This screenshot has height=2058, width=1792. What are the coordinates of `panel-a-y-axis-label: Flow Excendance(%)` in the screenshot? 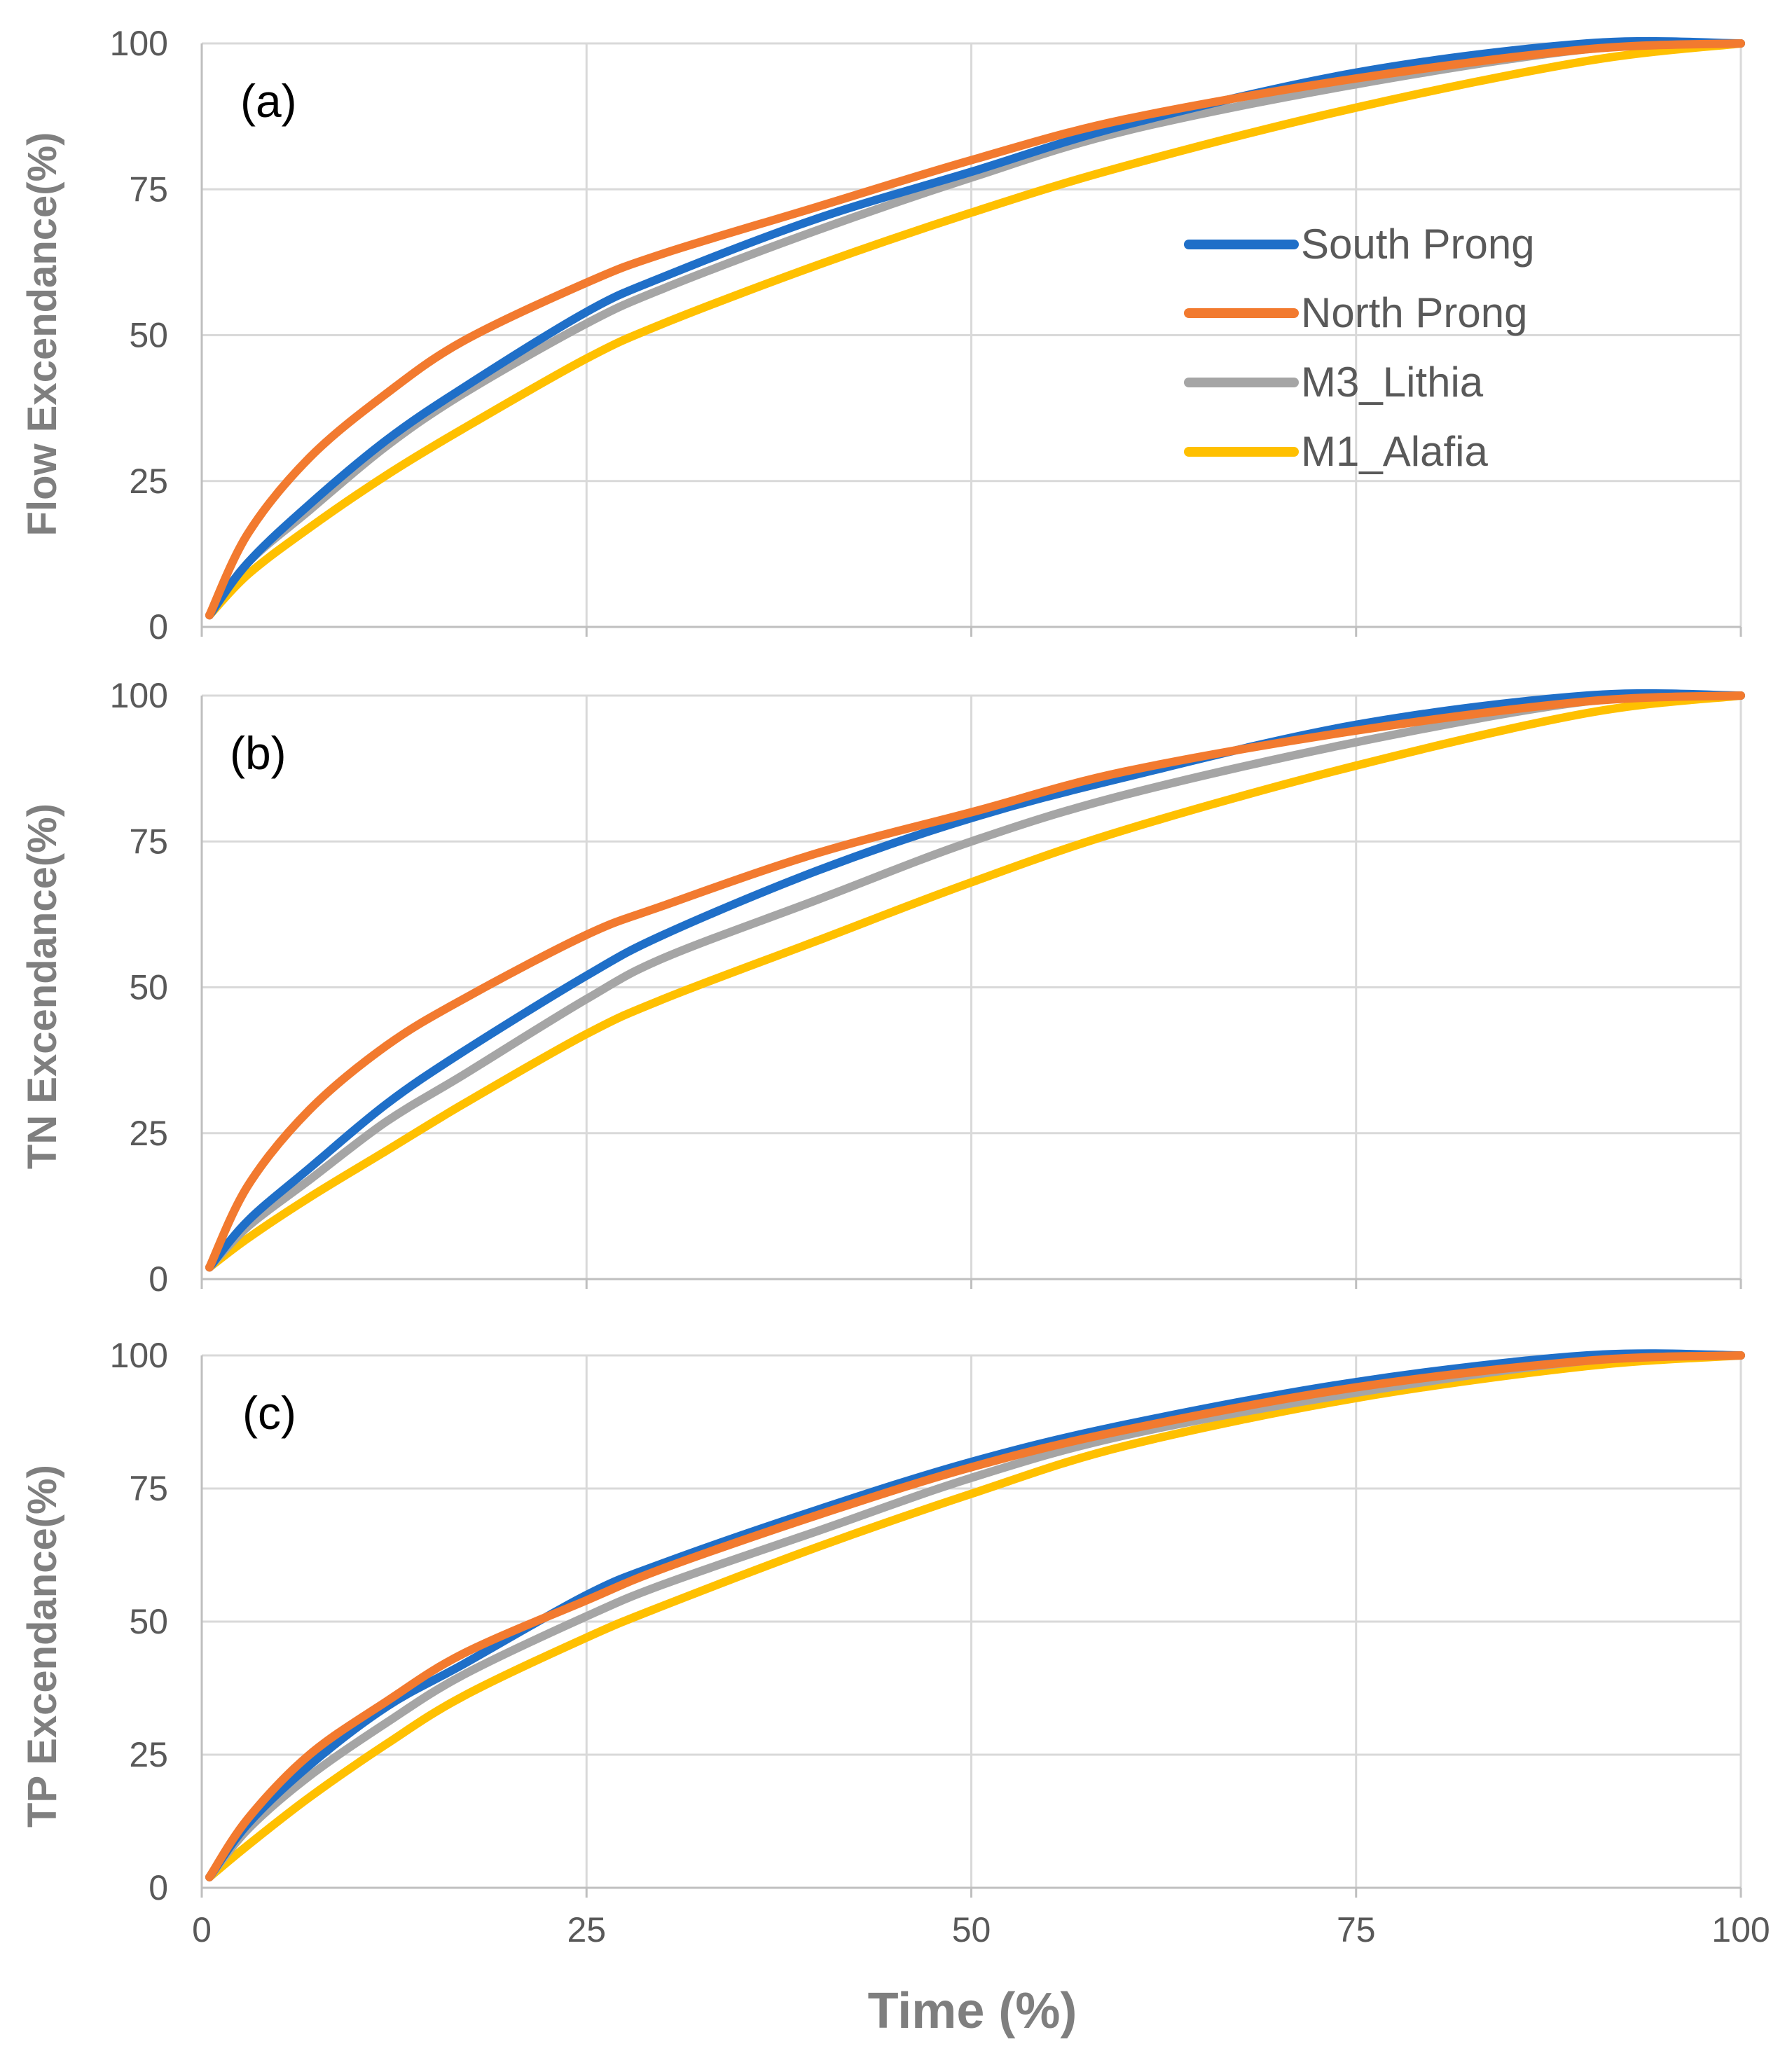 It's located at (42, 334).